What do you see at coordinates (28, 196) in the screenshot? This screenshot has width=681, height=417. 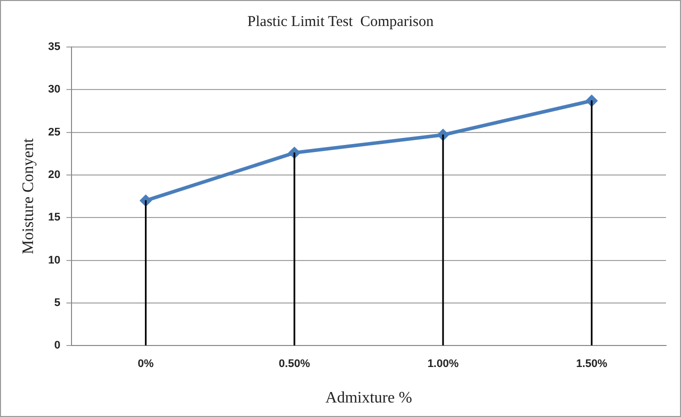 I see `y-axis-title: Moisture Conyent` at bounding box center [28, 196].